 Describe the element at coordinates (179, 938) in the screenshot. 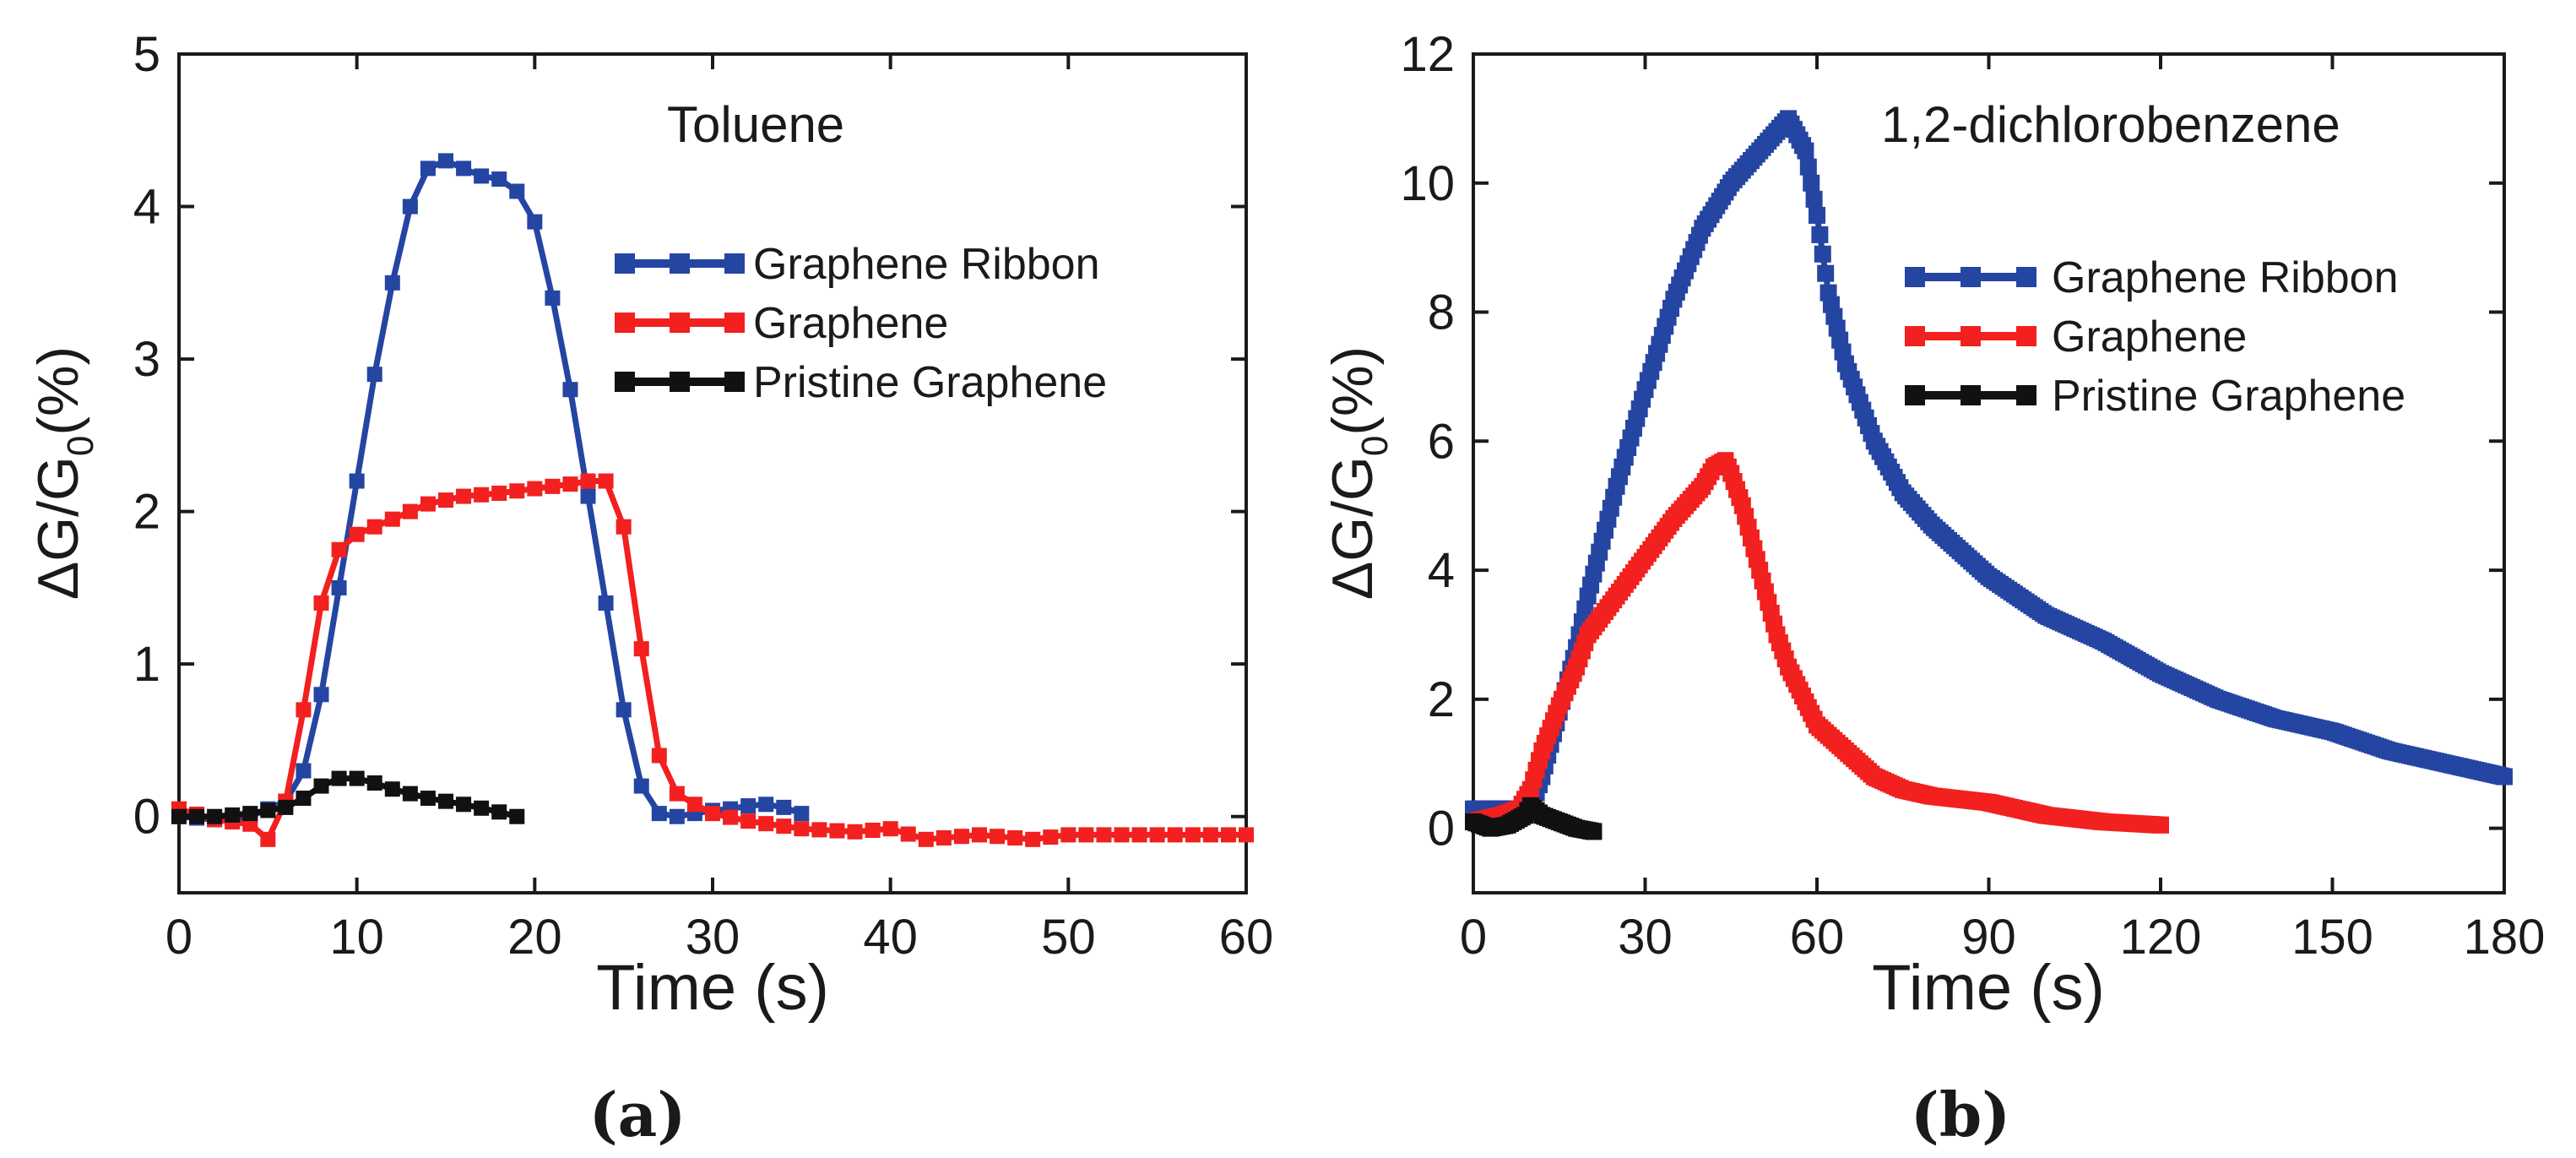

I see `x-tick-label: 0` at that location.